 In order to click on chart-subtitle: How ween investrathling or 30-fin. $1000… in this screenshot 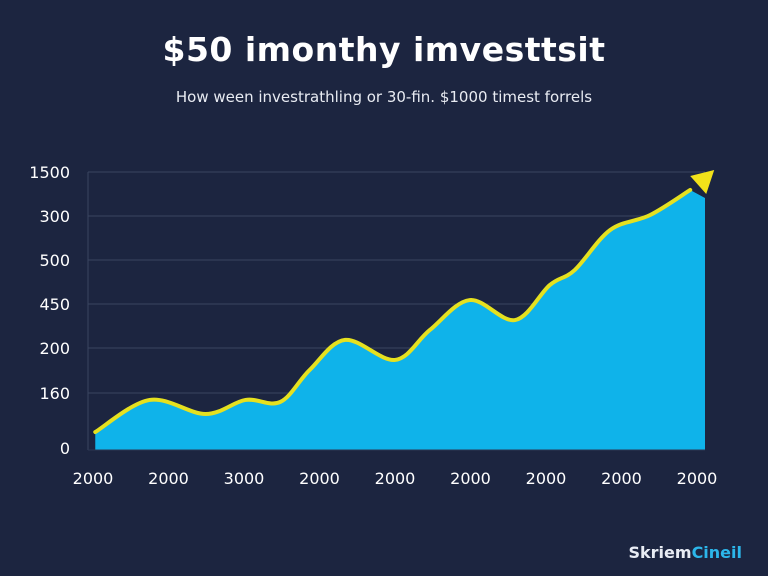, I will do `click(384, 97)`.